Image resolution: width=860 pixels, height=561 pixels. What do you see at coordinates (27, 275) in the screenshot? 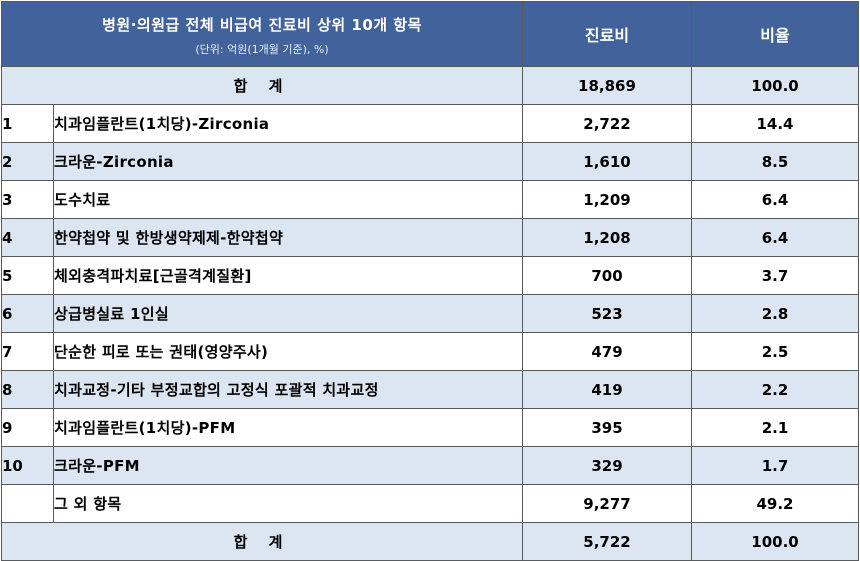
I see `row-rank: 5` at bounding box center [27, 275].